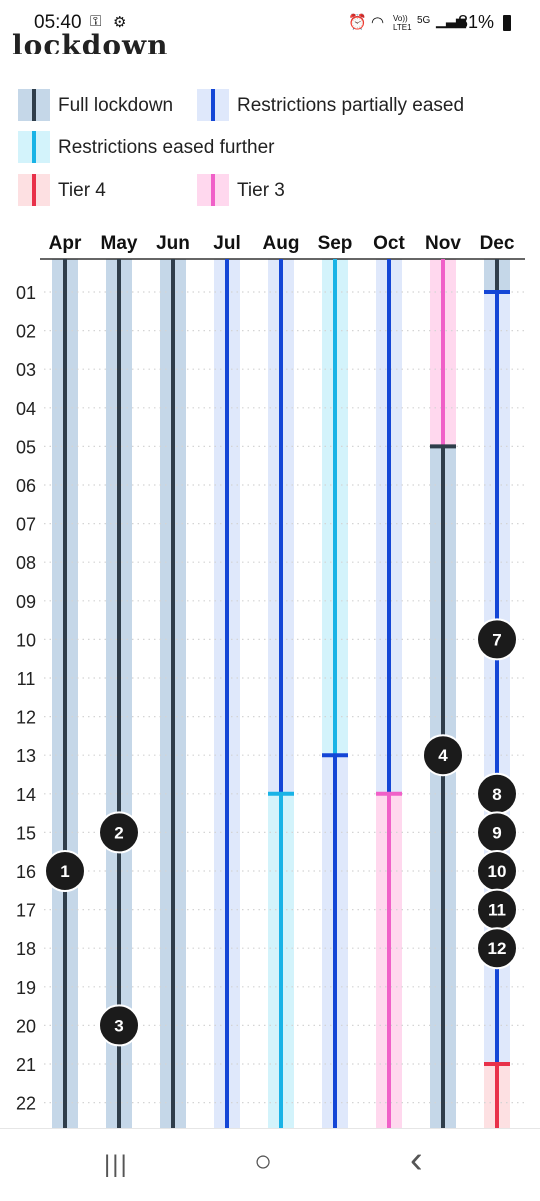 The image size is (540, 1201). I want to click on legend-label: Full lockdown, so click(116, 105).